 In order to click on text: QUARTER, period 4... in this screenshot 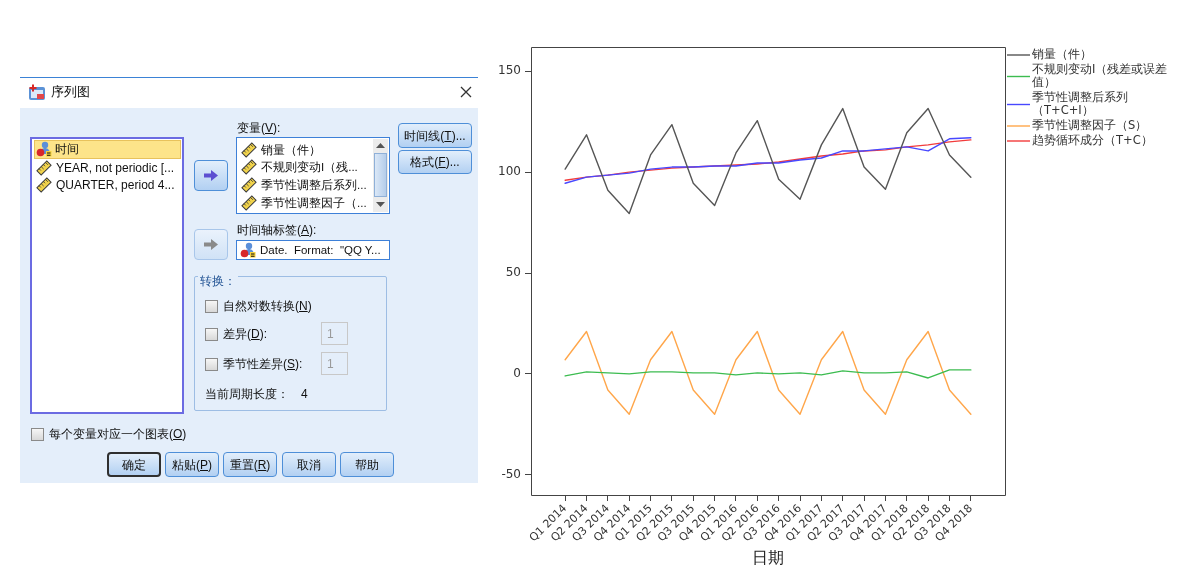, I will do `click(115, 185)`.